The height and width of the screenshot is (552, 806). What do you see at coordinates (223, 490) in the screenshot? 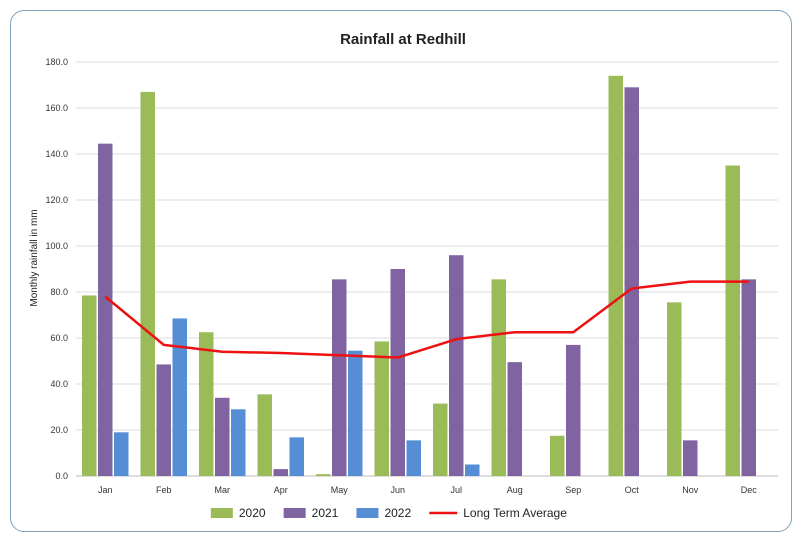
I see `x-tick-label: Mar` at bounding box center [223, 490].